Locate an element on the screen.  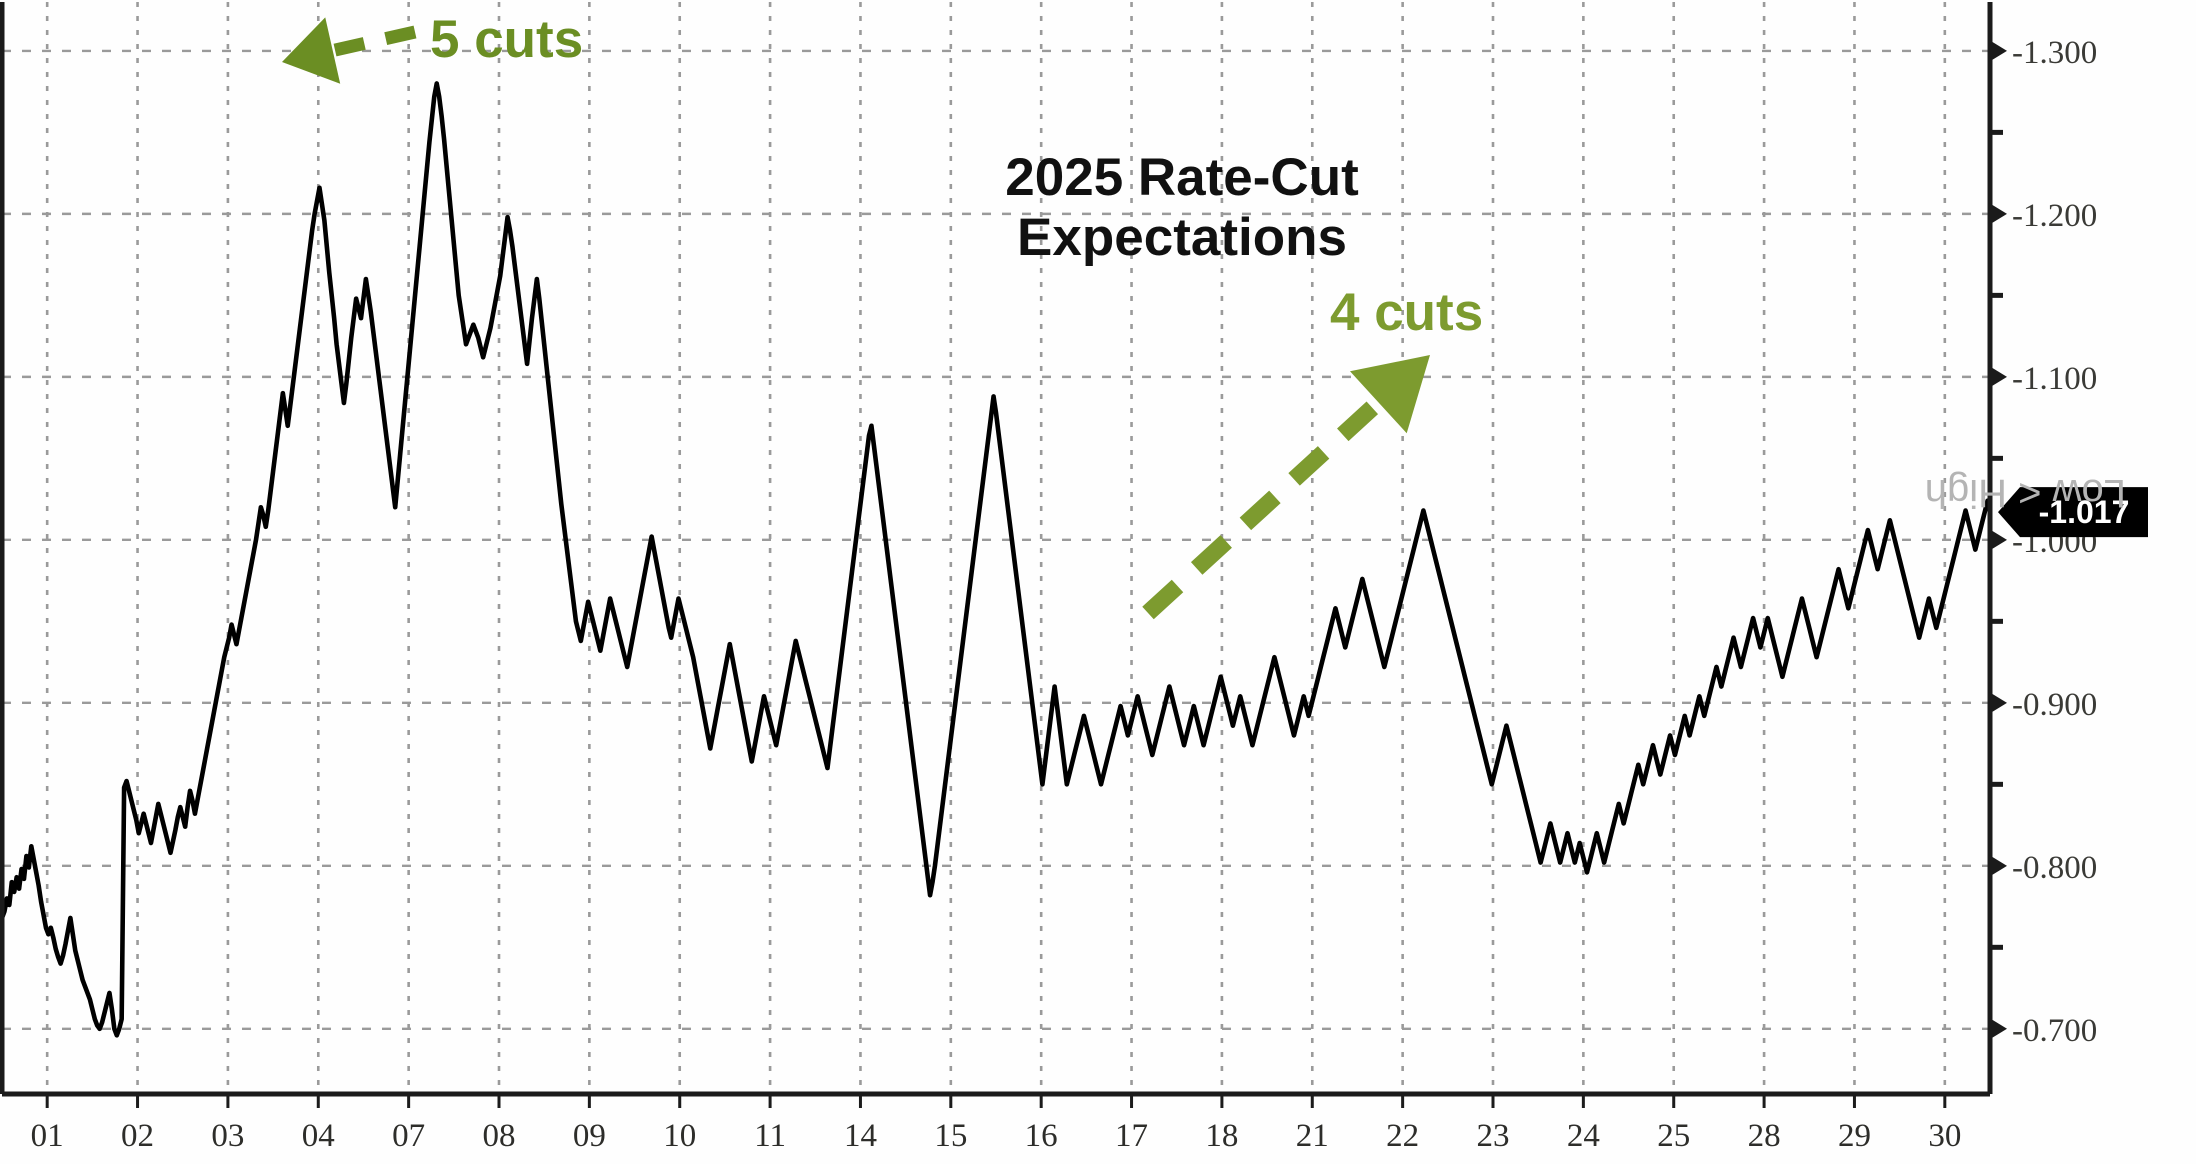
y-tick-label: -0.800 is located at coordinates (2054, 868).